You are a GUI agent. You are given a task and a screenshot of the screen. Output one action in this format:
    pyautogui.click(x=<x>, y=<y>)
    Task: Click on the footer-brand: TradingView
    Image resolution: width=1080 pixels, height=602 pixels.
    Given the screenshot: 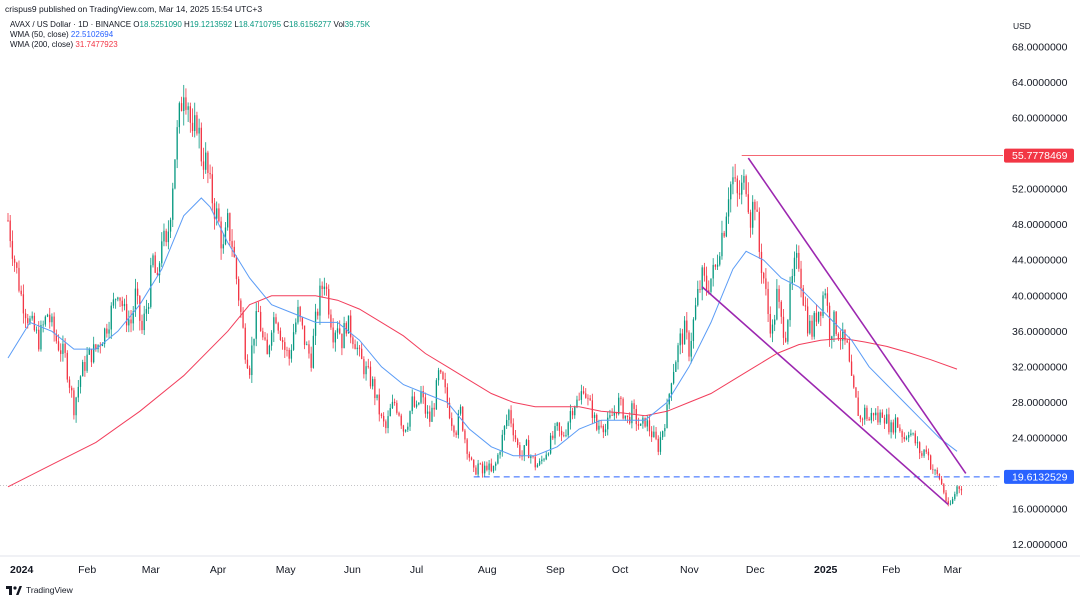 What is the action you would take?
    pyautogui.click(x=49, y=590)
    